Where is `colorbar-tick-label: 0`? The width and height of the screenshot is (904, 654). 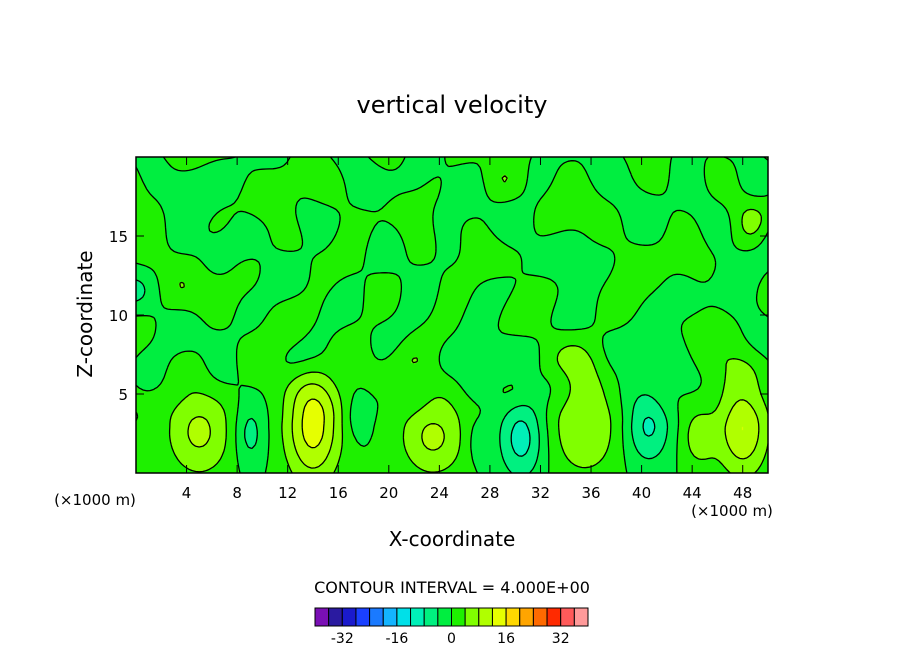 colorbar-tick-label: 0 is located at coordinates (451, 639).